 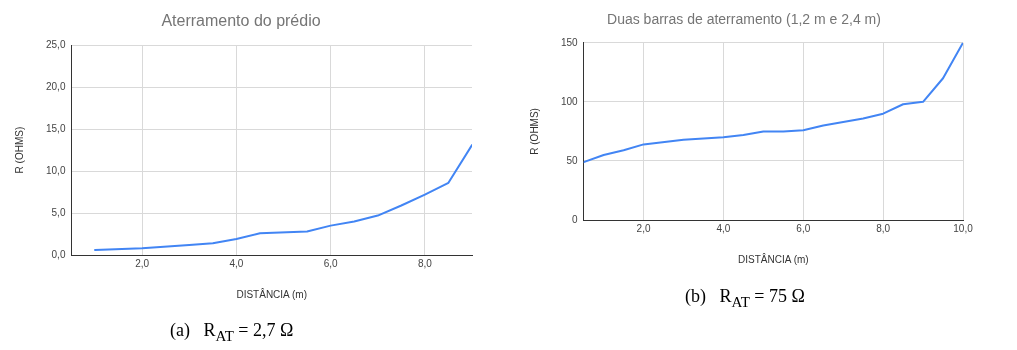 What do you see at coordinates (575, 219) in the screenshot?
I see `y-tick-label: 0` at bounding box center [575, 219].